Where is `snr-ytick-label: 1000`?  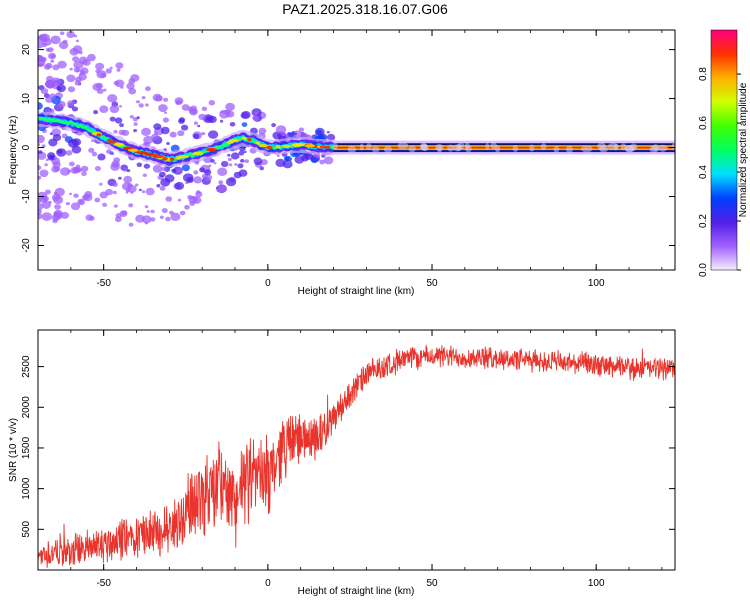
snr-ytick-label: 1000 is located at coordinates (26, 488).